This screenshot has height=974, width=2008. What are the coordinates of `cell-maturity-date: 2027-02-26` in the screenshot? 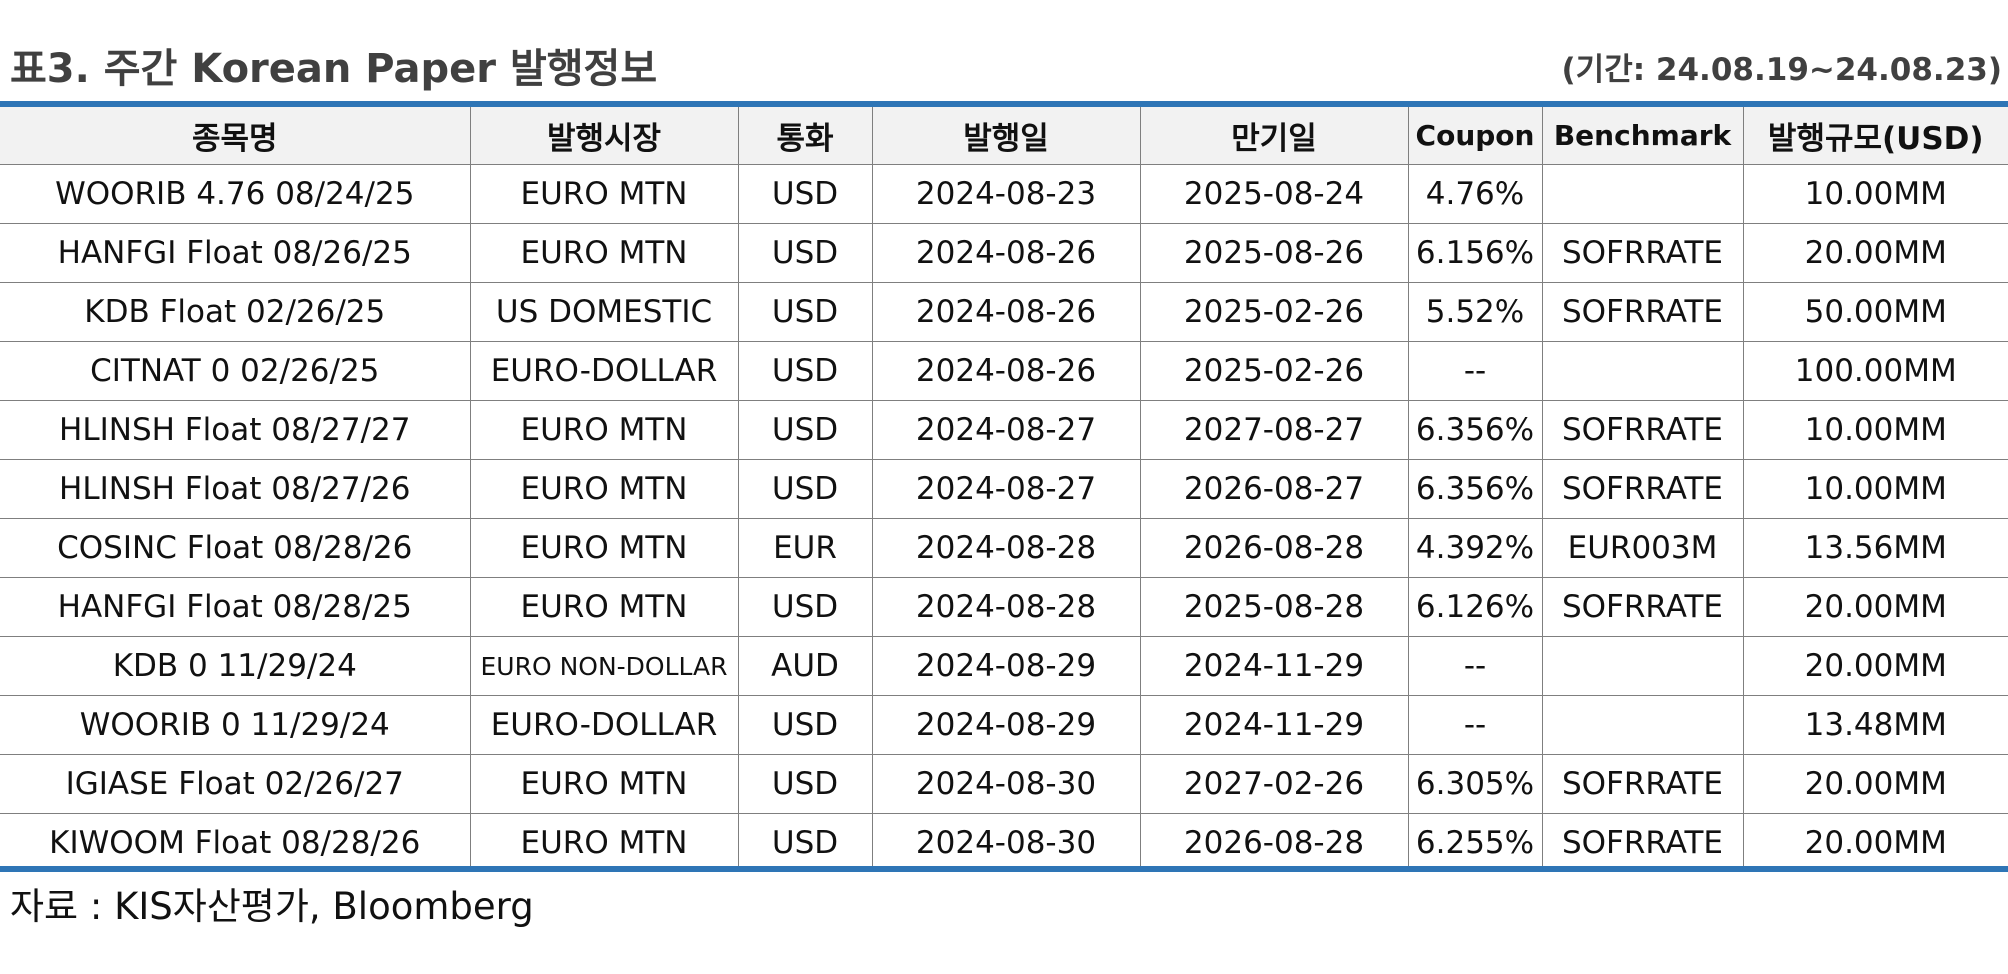 It's located at (1273, 784).